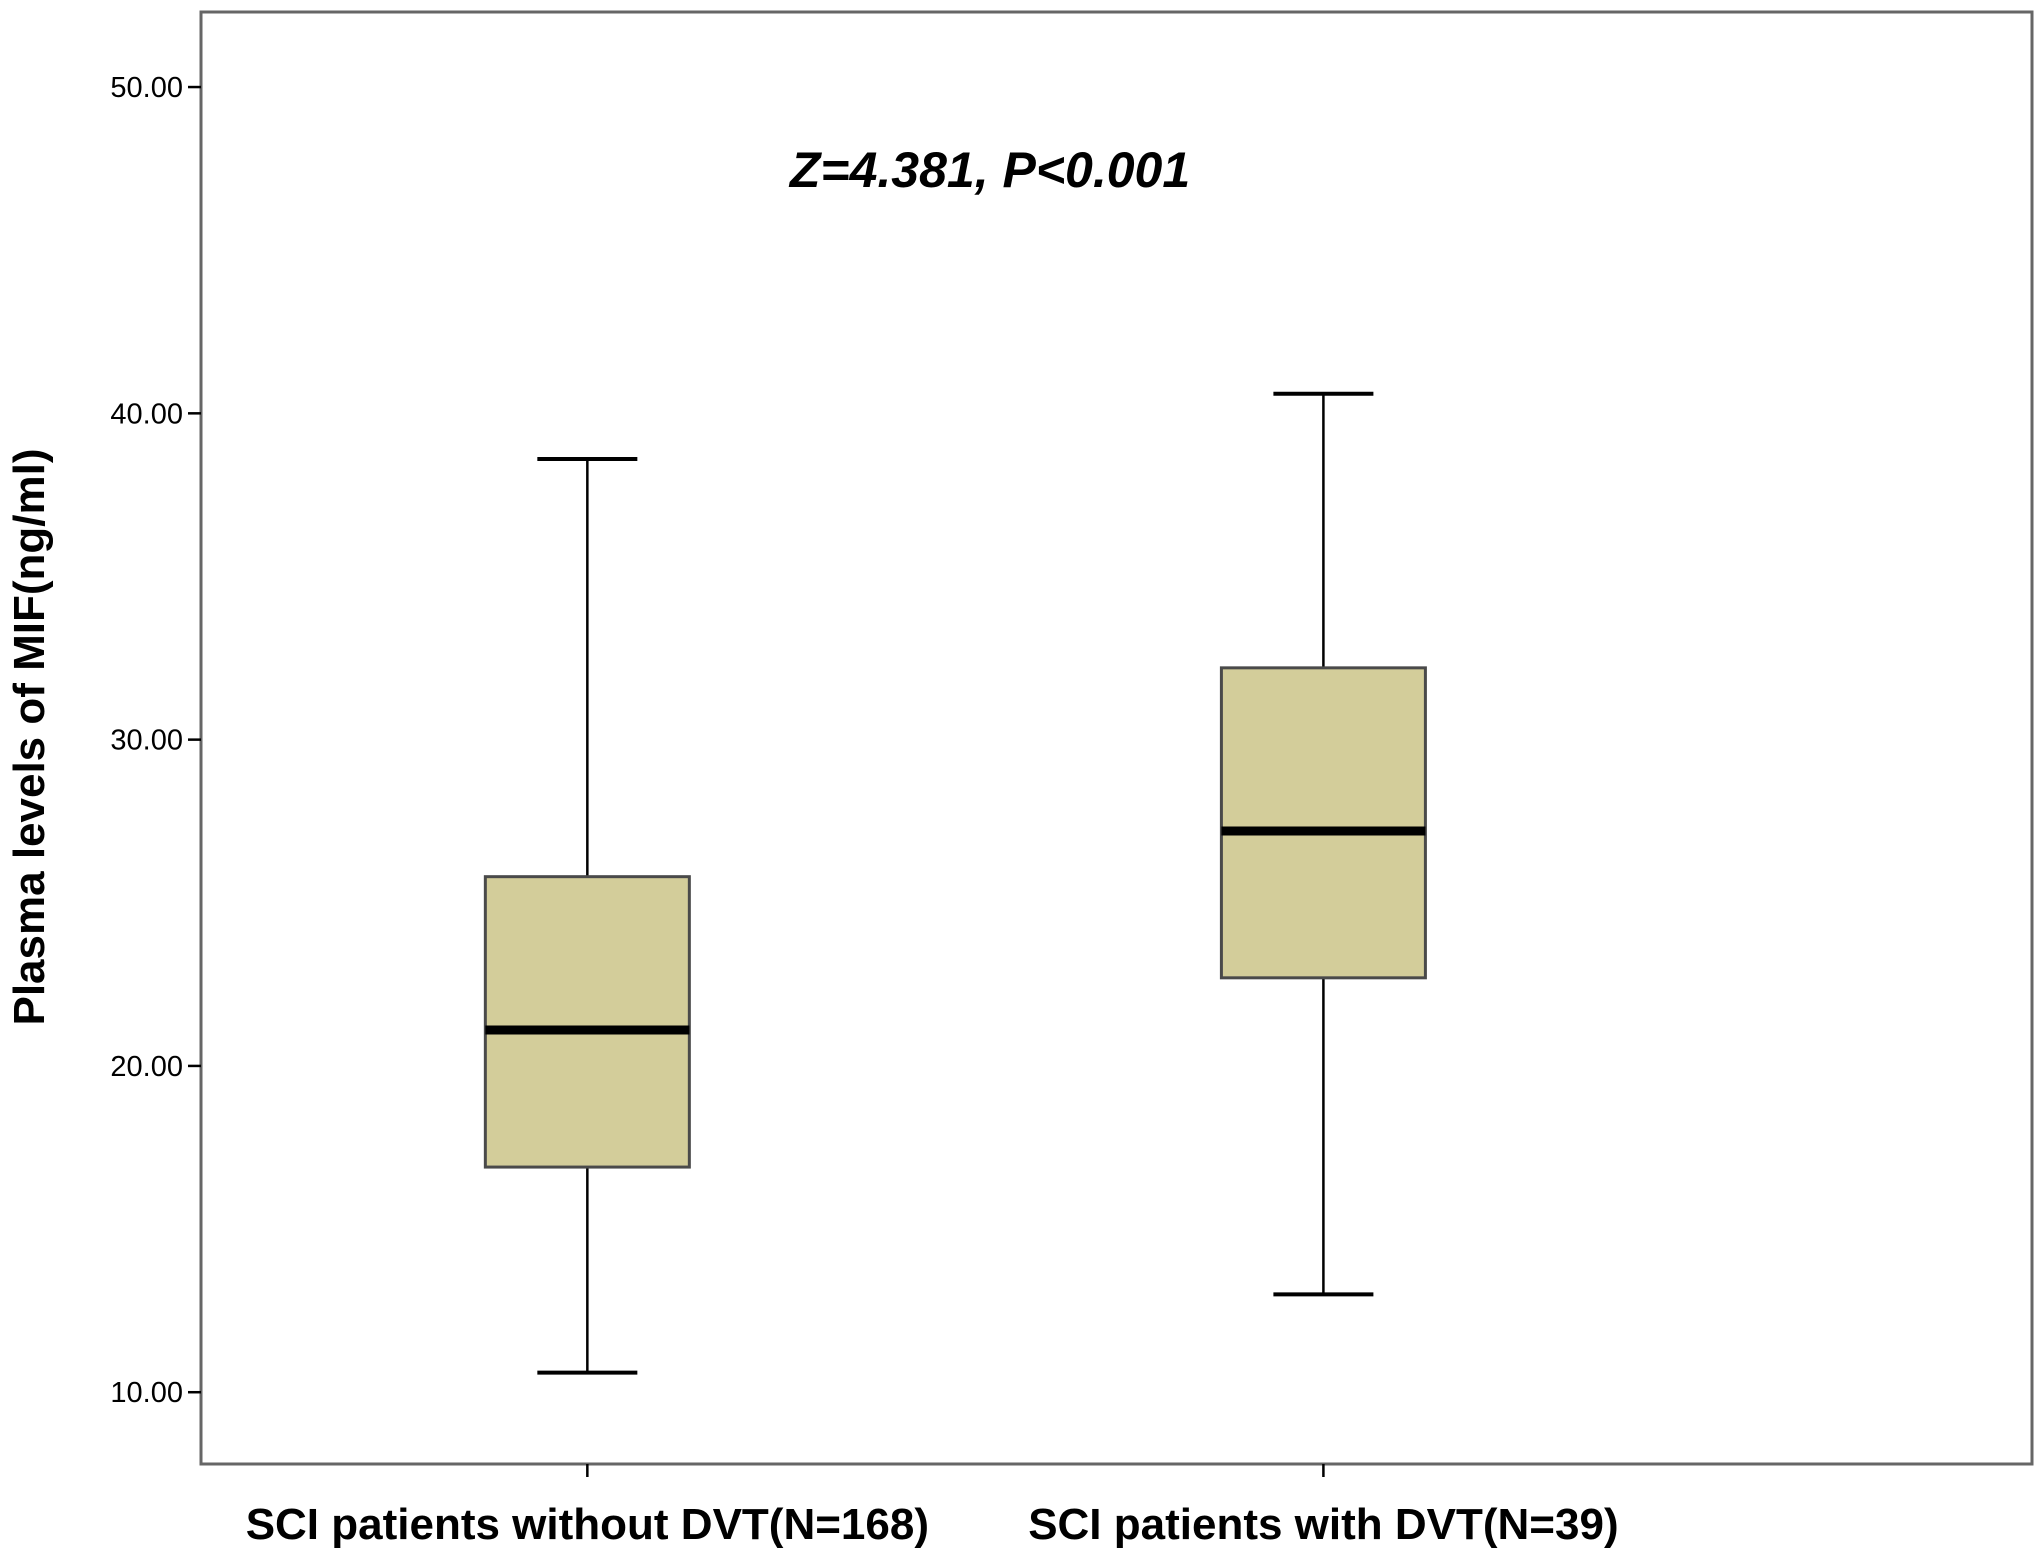  What do you see at coordinates (1323, 1524) in the screenshot?
I see `x-category-label: SCI patients with DVT(N=39)` at bounding box center [1323, 1524].